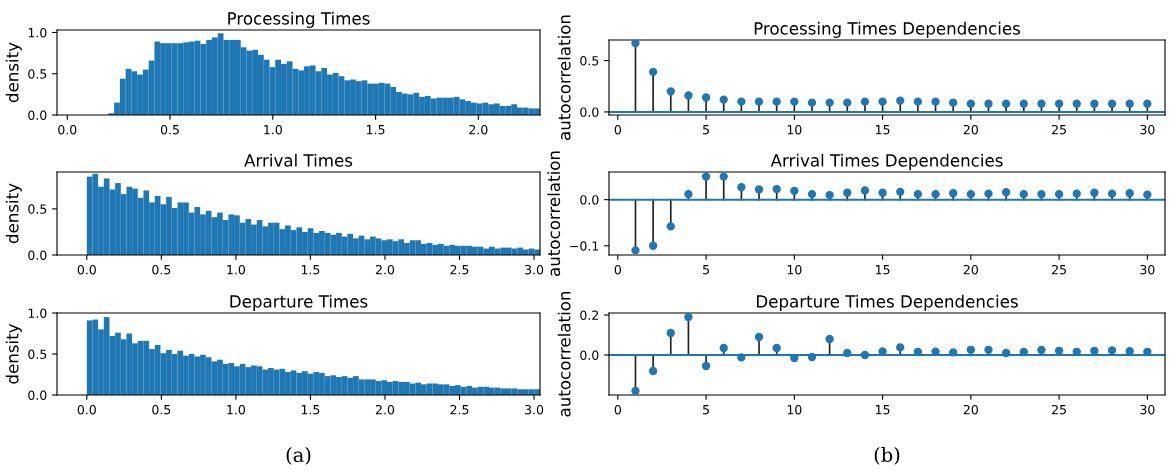 This screenshot has width=1176, height=473. I want to click on y-tick-label: −0.1, so click(584, 246).